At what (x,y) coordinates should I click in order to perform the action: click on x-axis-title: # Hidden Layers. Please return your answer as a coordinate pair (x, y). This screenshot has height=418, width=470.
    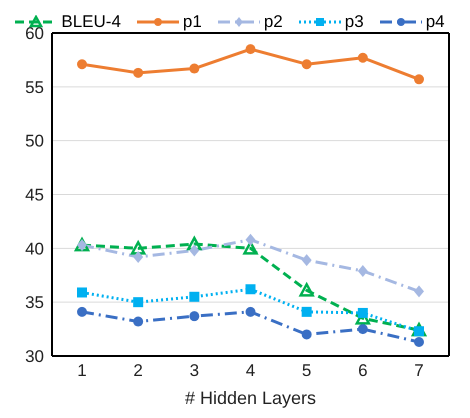
    Looking at the image, I should click on (250, 398).